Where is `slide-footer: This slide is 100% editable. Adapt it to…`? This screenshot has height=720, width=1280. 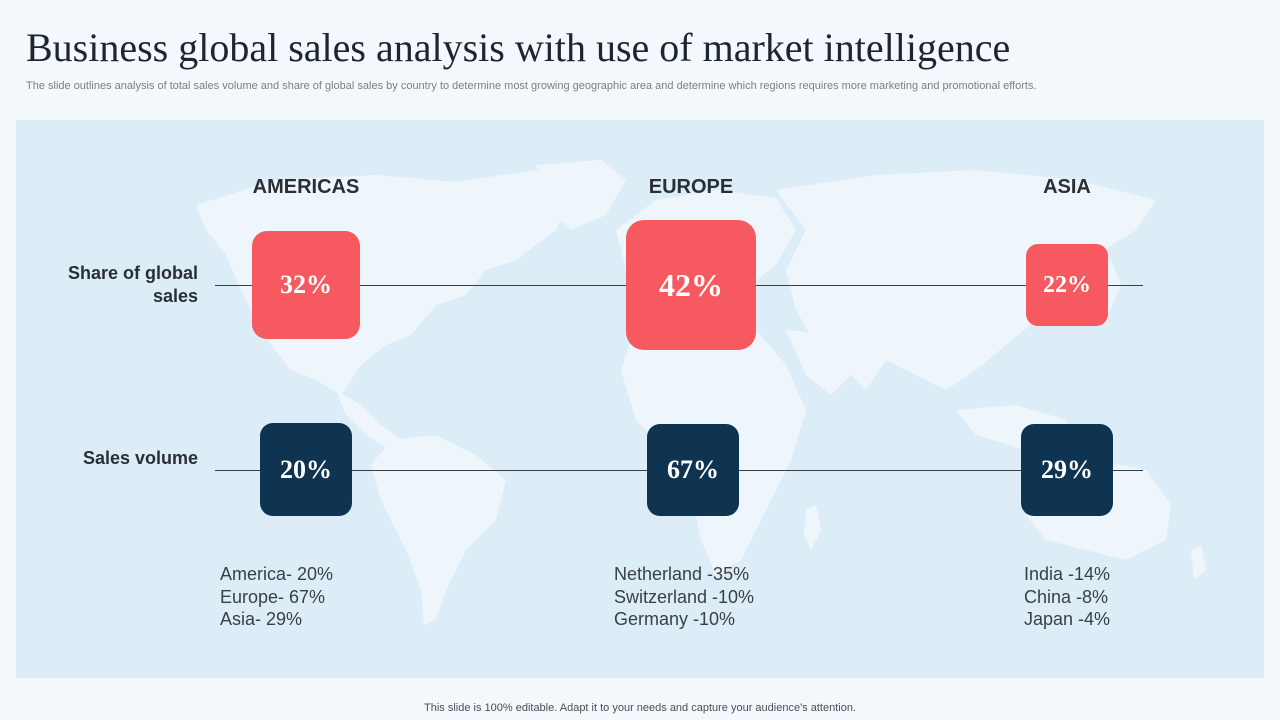 slide-footer: This slide is 100% editable. Adapt it to… is located at coordinates (640, 708).